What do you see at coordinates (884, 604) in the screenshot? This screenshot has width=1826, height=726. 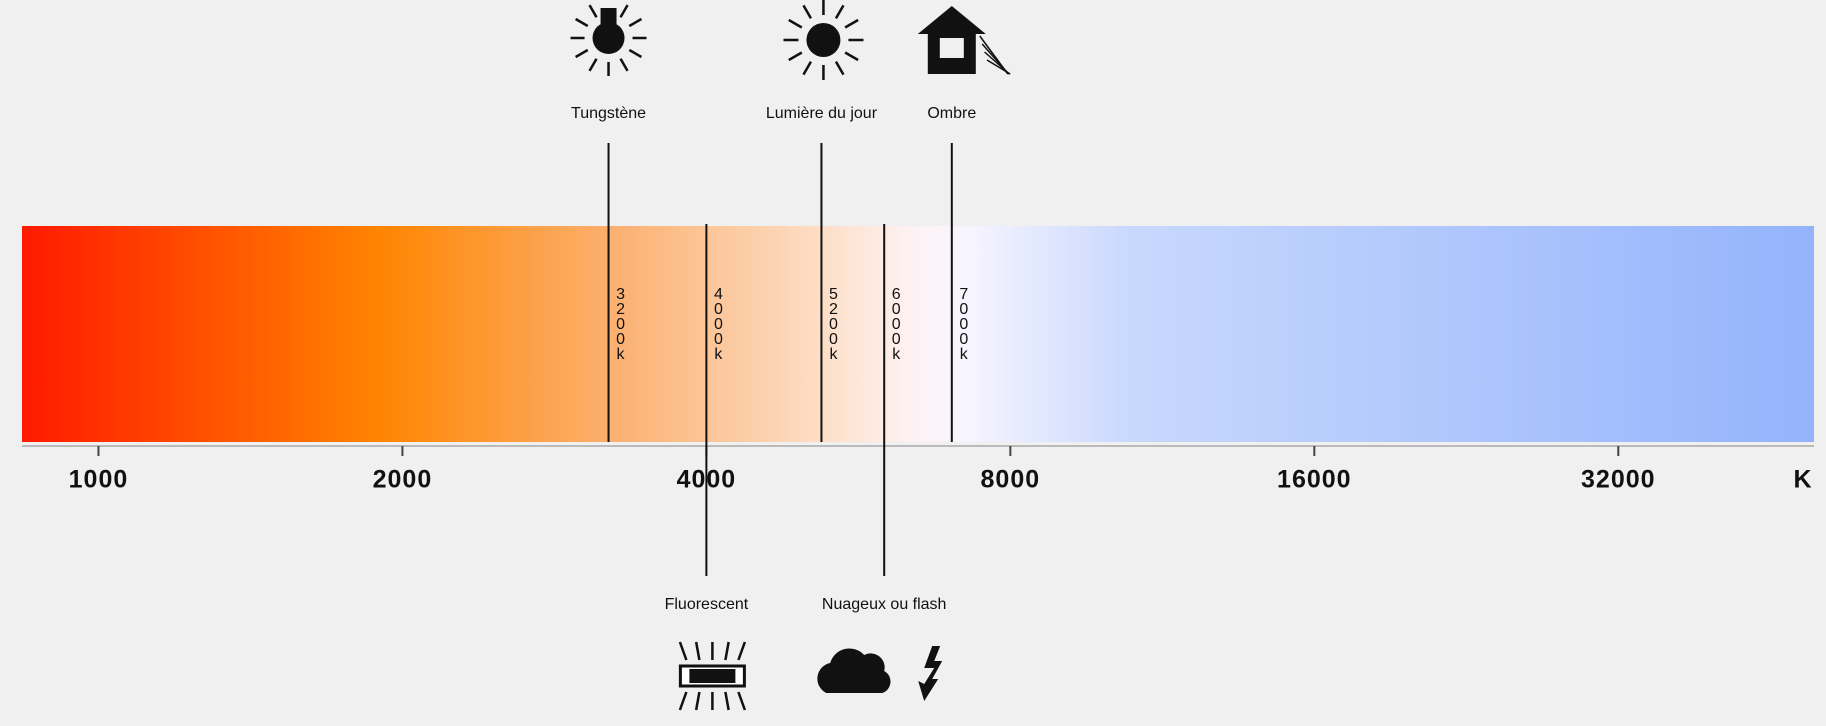 I see `marker-label: Nuageux ou flash` at bounding box center [884, 604].